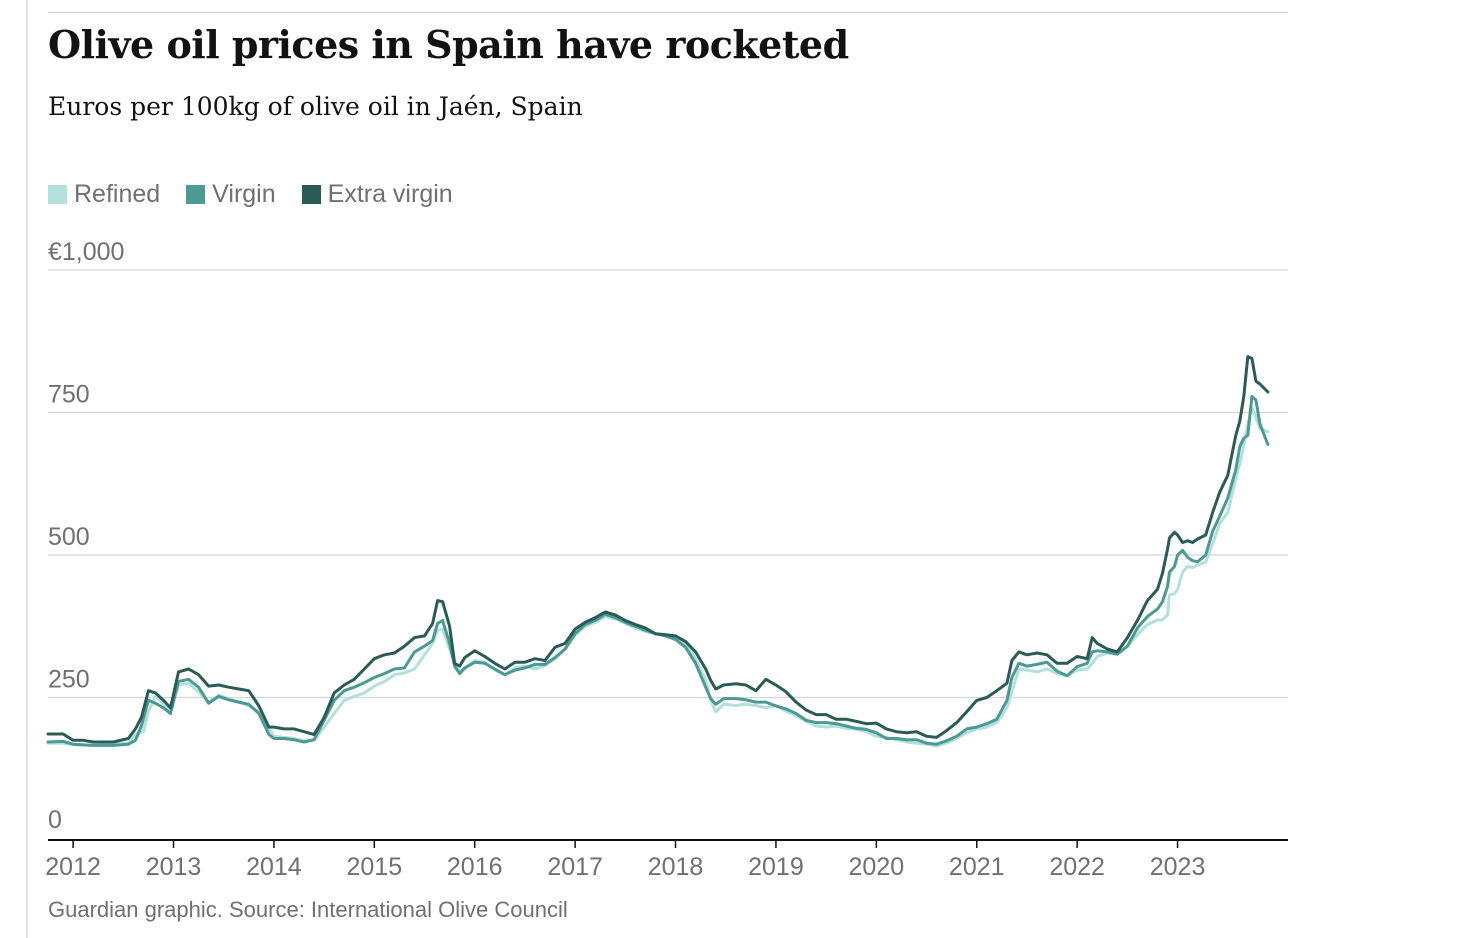 This screenshot has height=938, width=1466. I want to click on legend-swatch-refined, so click(57, 194).